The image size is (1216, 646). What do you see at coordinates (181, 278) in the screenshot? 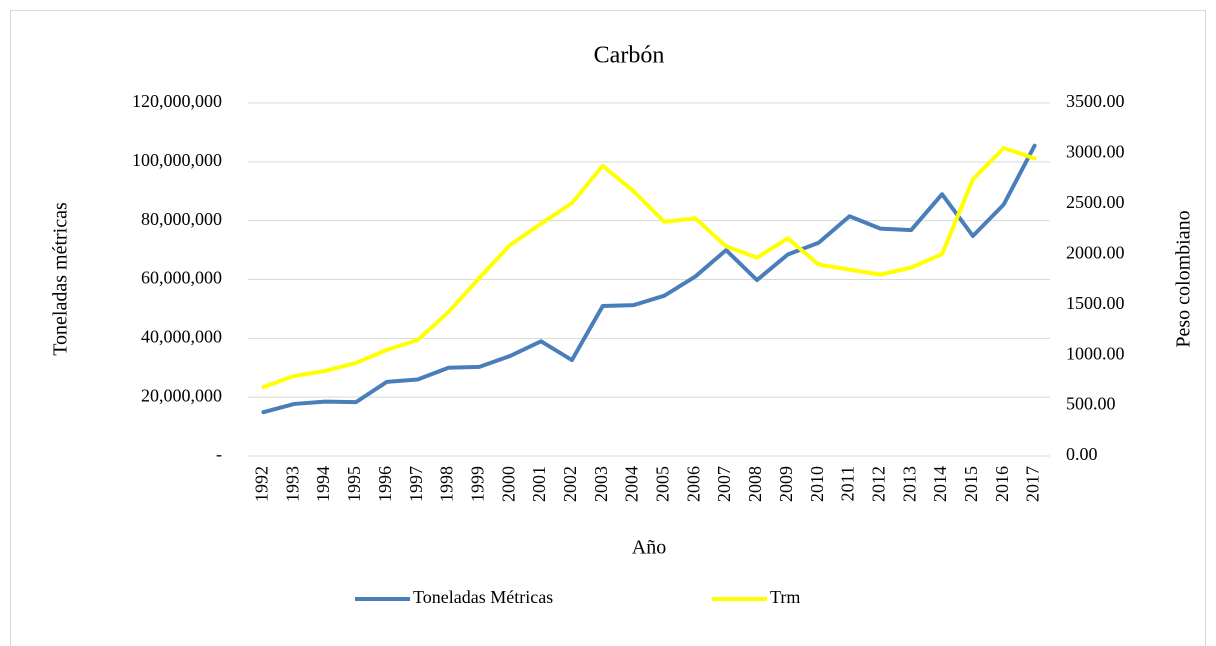
I see `y-tick-label: 60,000,000` at bounding box center [181, 278].